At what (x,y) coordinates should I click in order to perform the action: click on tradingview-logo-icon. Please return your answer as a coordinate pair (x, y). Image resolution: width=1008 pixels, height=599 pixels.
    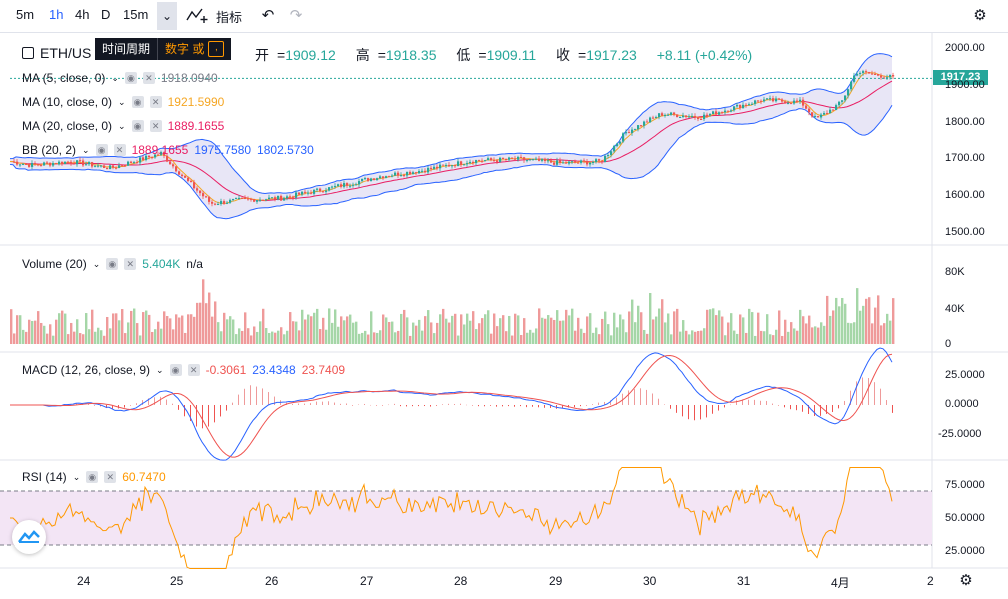
    Looking at the image, I should click on (29, 537).